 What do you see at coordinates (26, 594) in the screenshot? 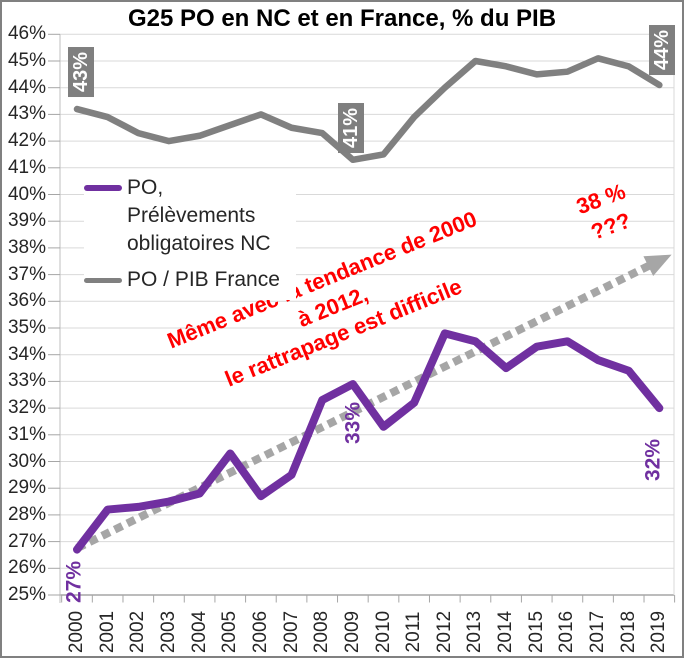
I see `y-axis-label: 25%` at bounding box center [26, 594].